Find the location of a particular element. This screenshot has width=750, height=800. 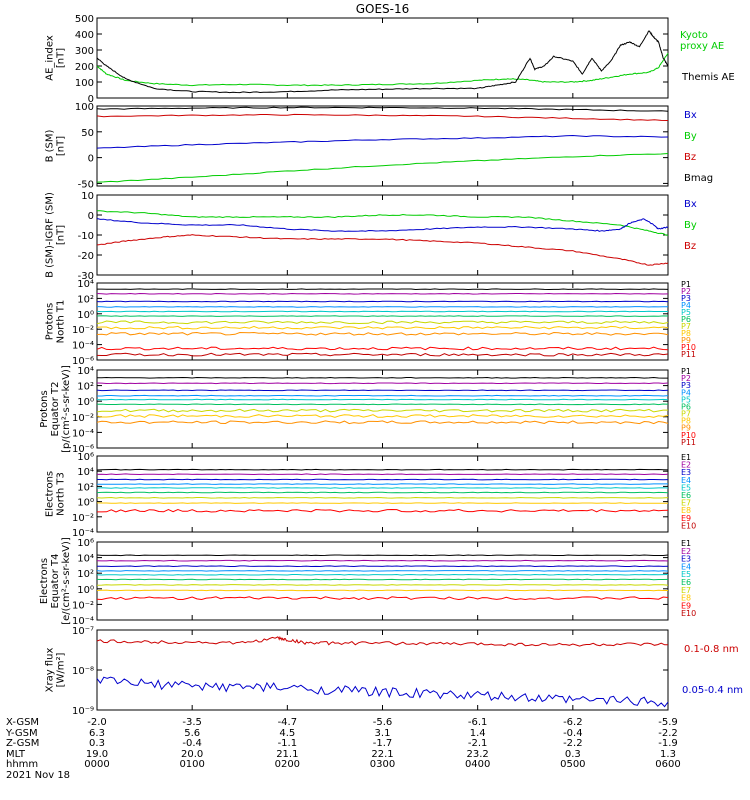

x-table-row-y-gsm: Y-GSM 6.3 5.6 4.5 3.1 1.4 -0.4 -2.2 is located at coordinates (341, 733).